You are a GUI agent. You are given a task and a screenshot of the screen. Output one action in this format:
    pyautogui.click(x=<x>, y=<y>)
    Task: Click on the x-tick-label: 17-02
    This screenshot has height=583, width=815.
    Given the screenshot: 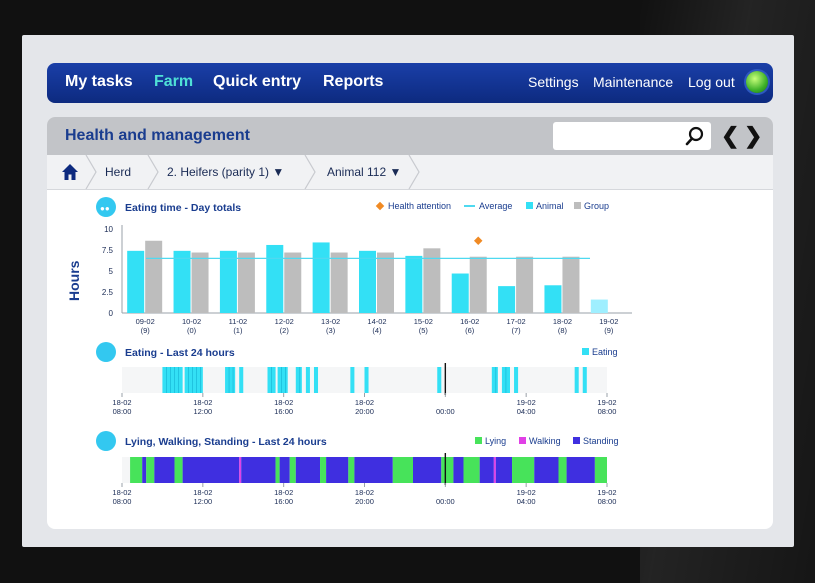 What is the action you would take?
    pyautogui.click(x=515, y=321)
    